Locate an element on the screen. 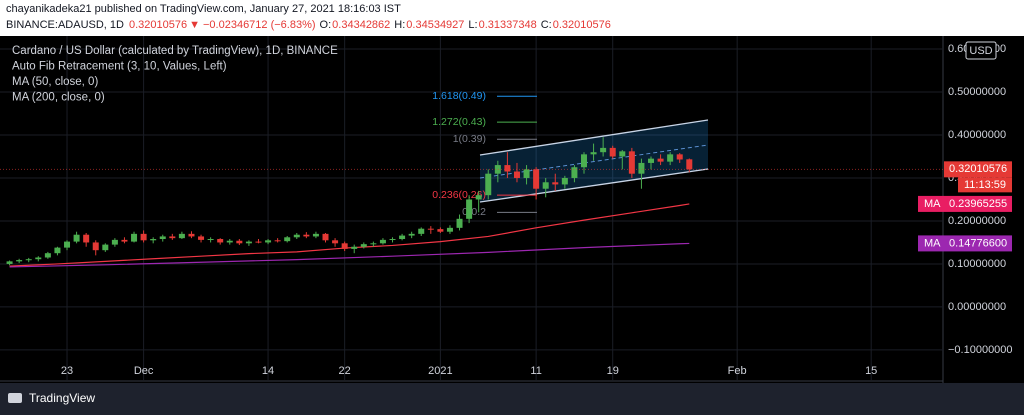 The width and height of the screenshot is (1024, 415). countdown: 11:13:59 is located at coordinates (985, 185).